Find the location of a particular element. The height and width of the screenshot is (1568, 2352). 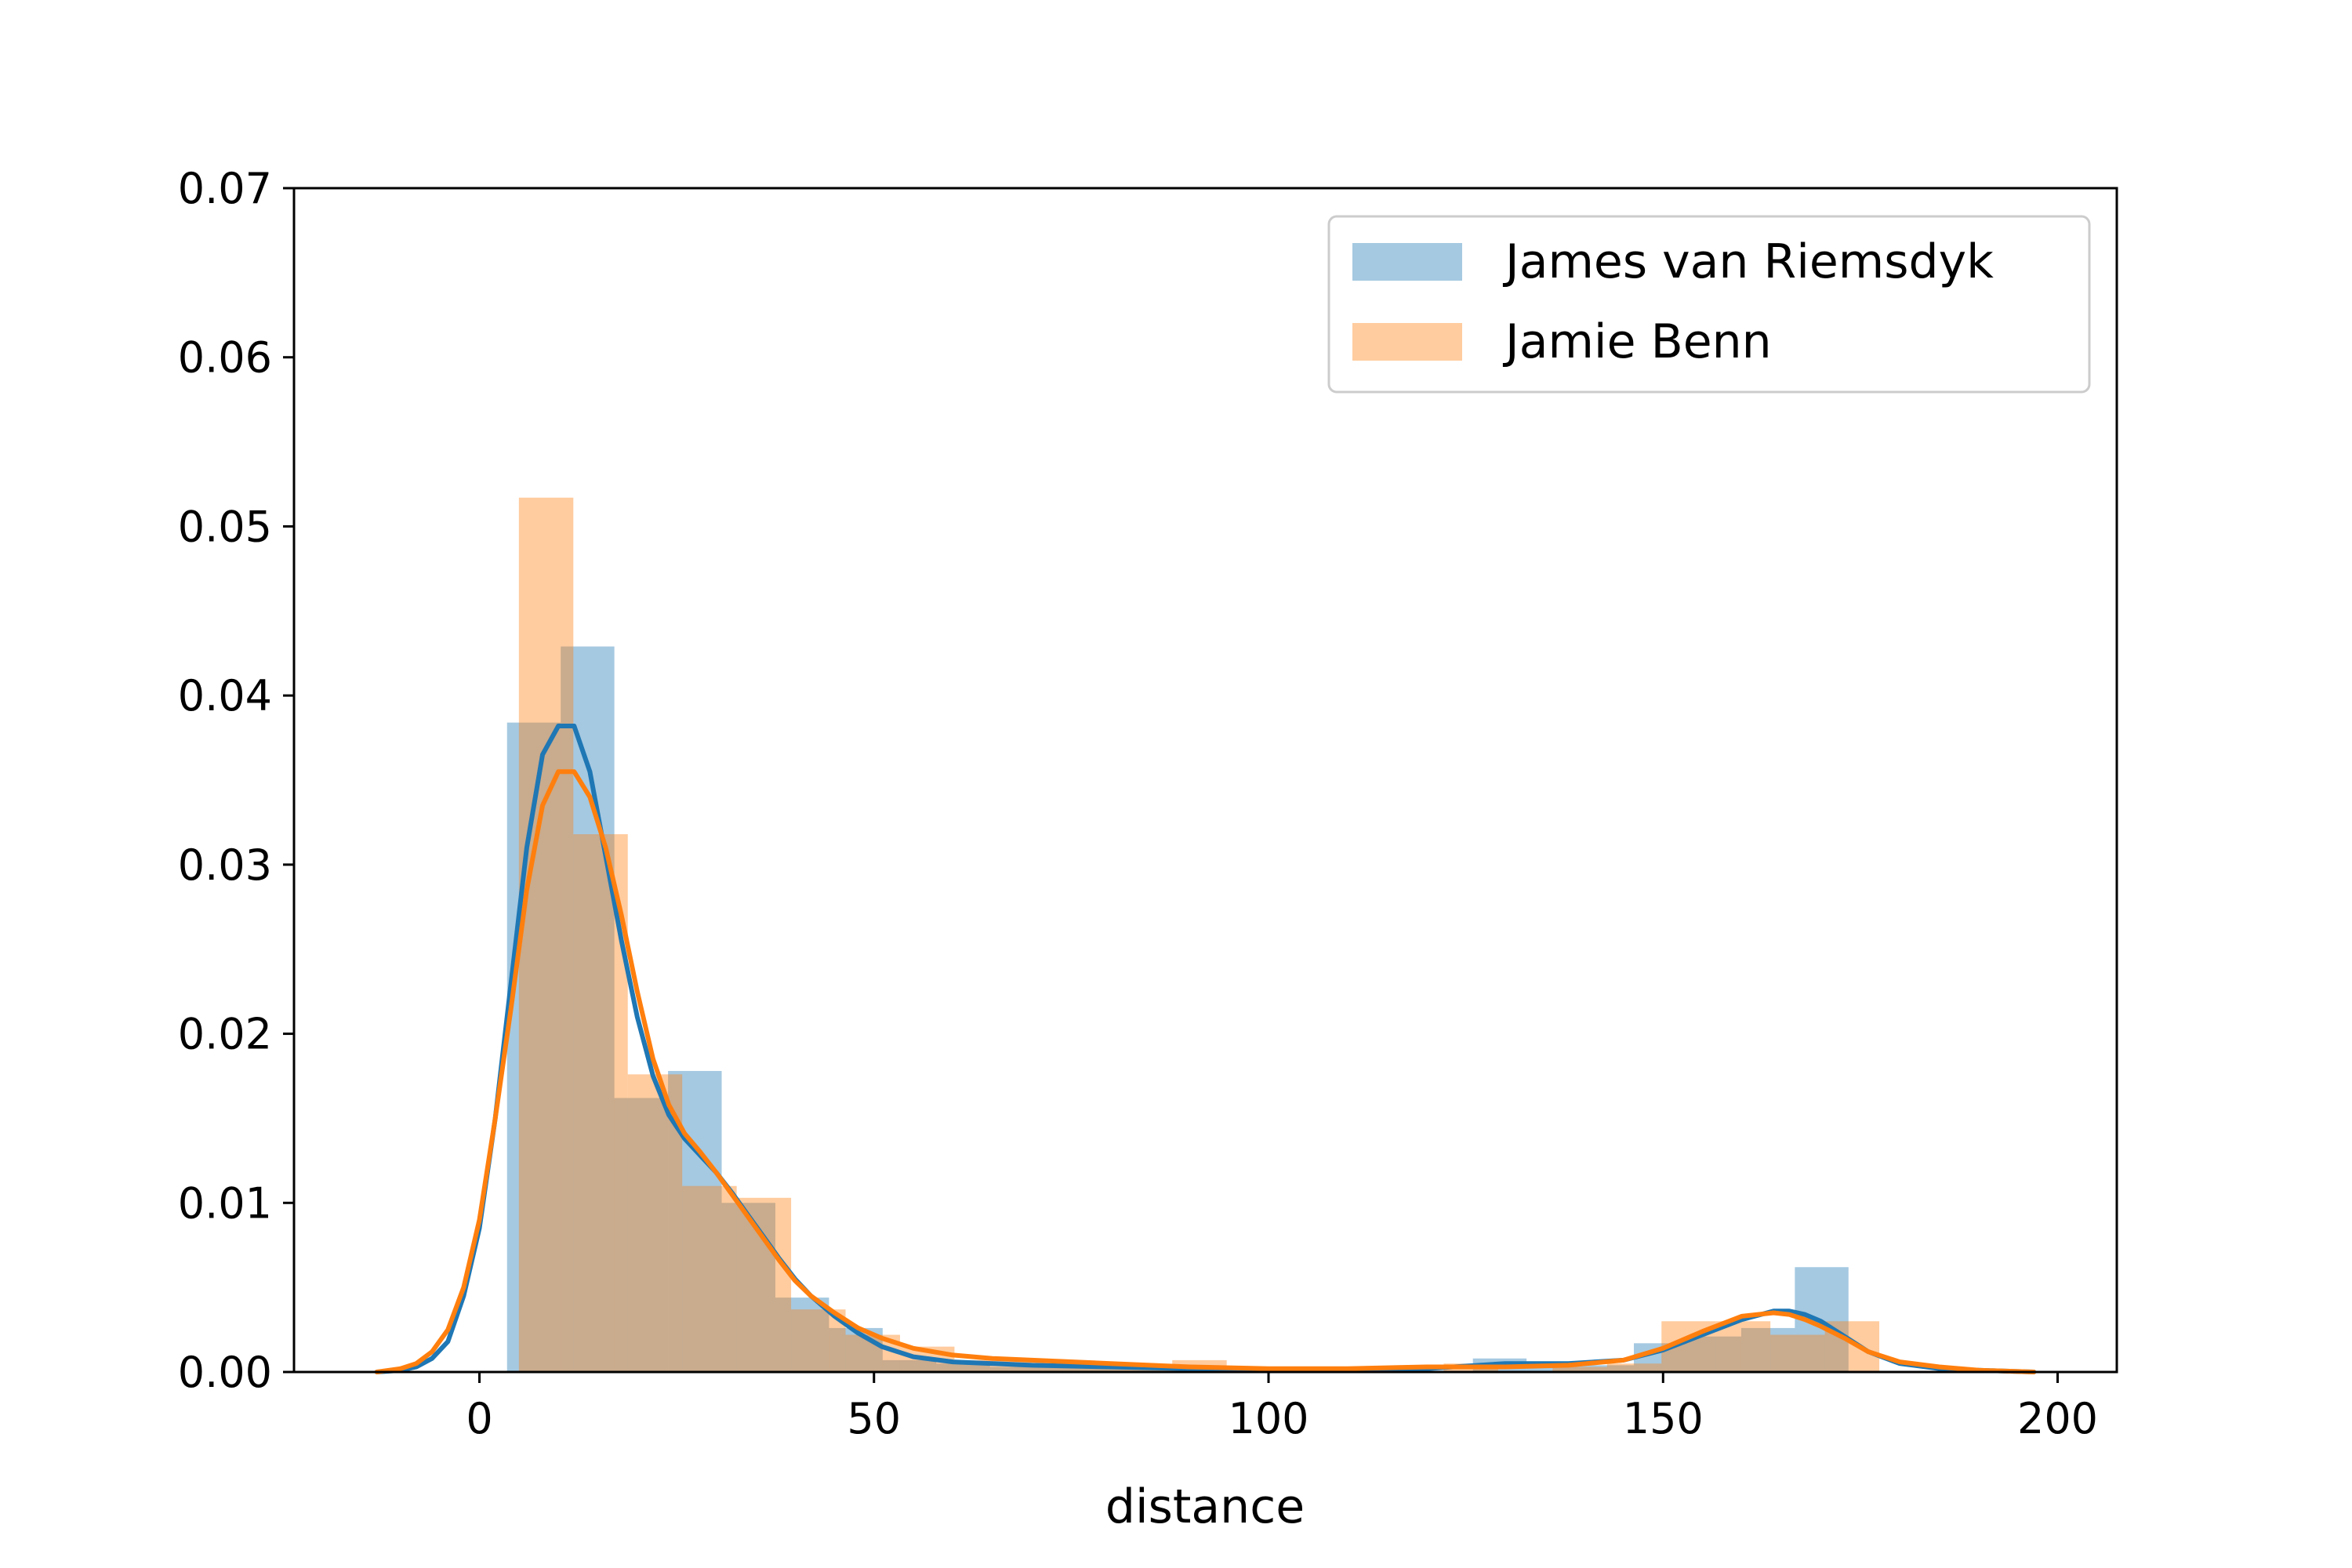

y-axis: 0.00 0.01 0.02 0.03 0.04 0.05 0.06 0.07 is located at coordinates (236, 780).